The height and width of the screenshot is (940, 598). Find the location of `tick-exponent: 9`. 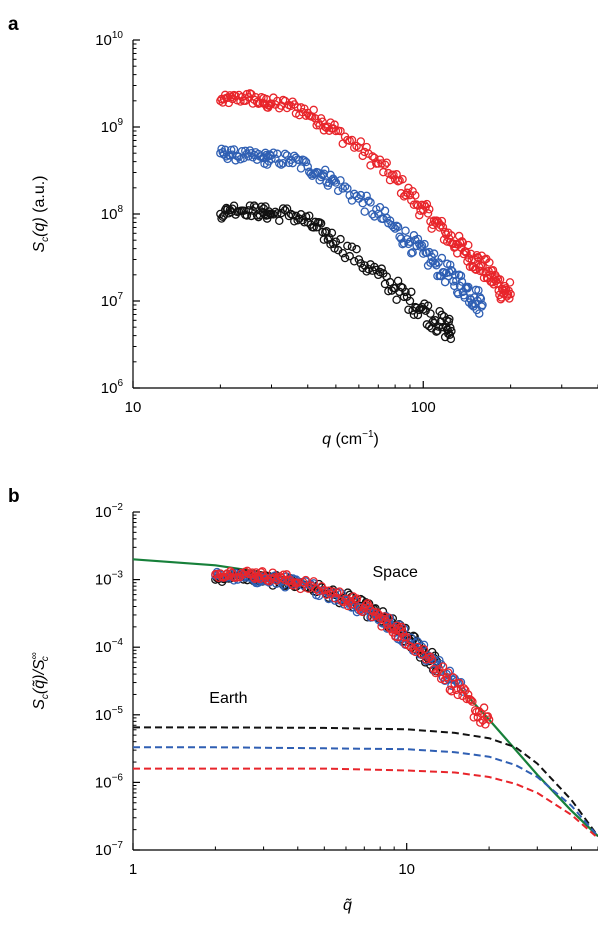

tick-exponent: 9 is located at coordinates (120, 122).